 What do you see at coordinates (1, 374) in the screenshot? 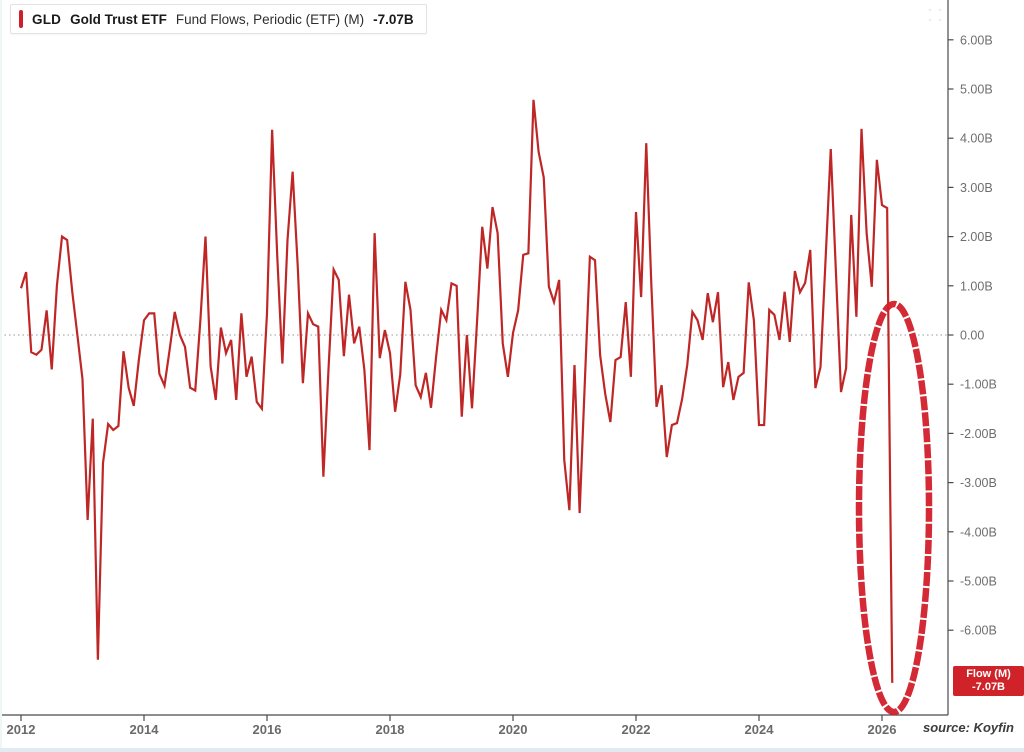
I see `panel-left-edge` at bounding box center [1, 374].